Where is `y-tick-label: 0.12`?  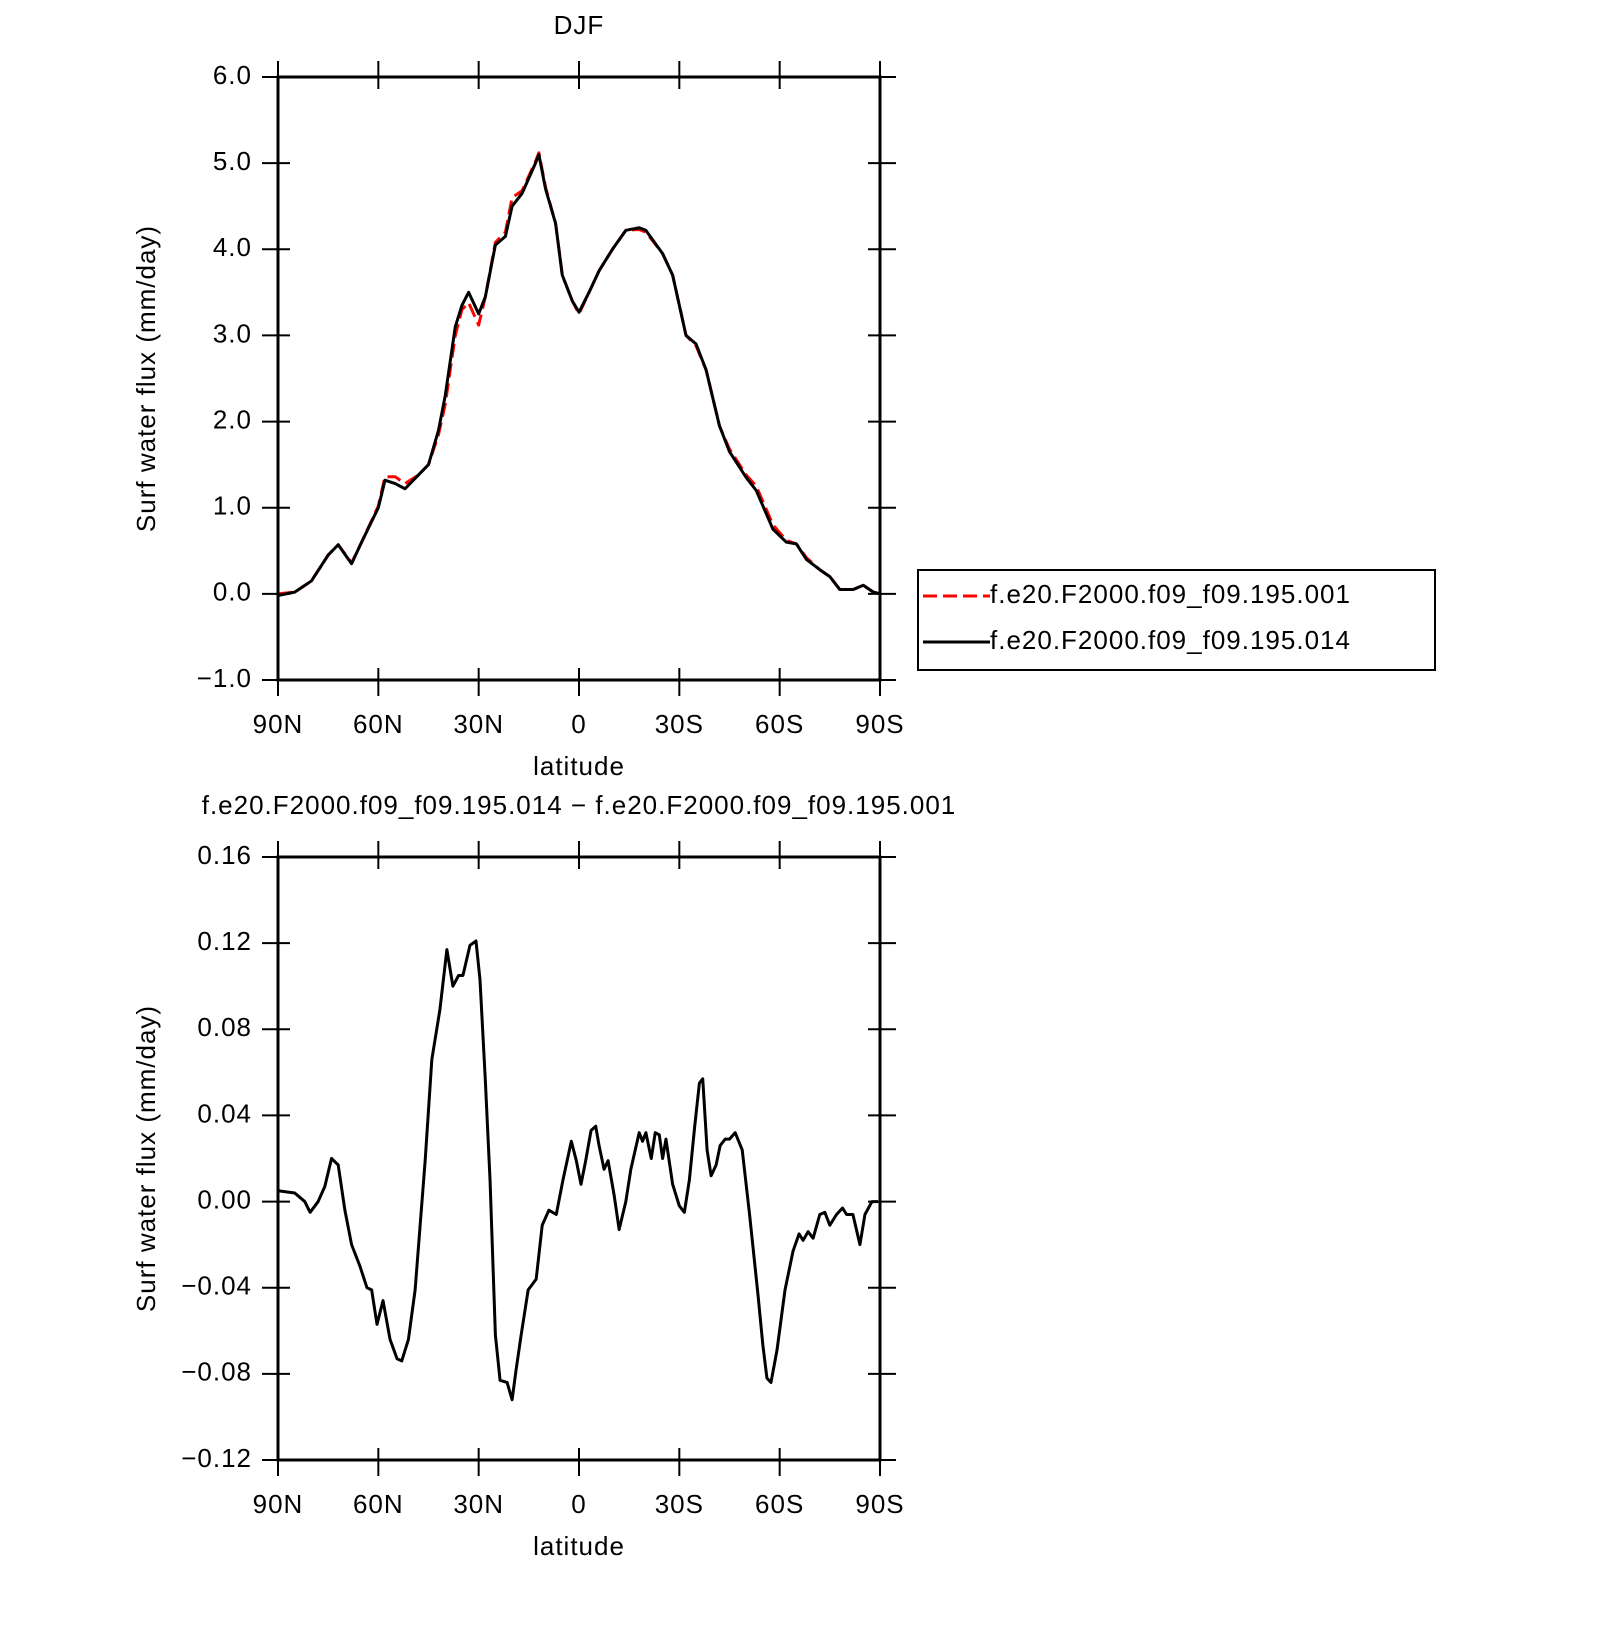
y-tick-label: 0.12 is located at coordinates (224, 941).